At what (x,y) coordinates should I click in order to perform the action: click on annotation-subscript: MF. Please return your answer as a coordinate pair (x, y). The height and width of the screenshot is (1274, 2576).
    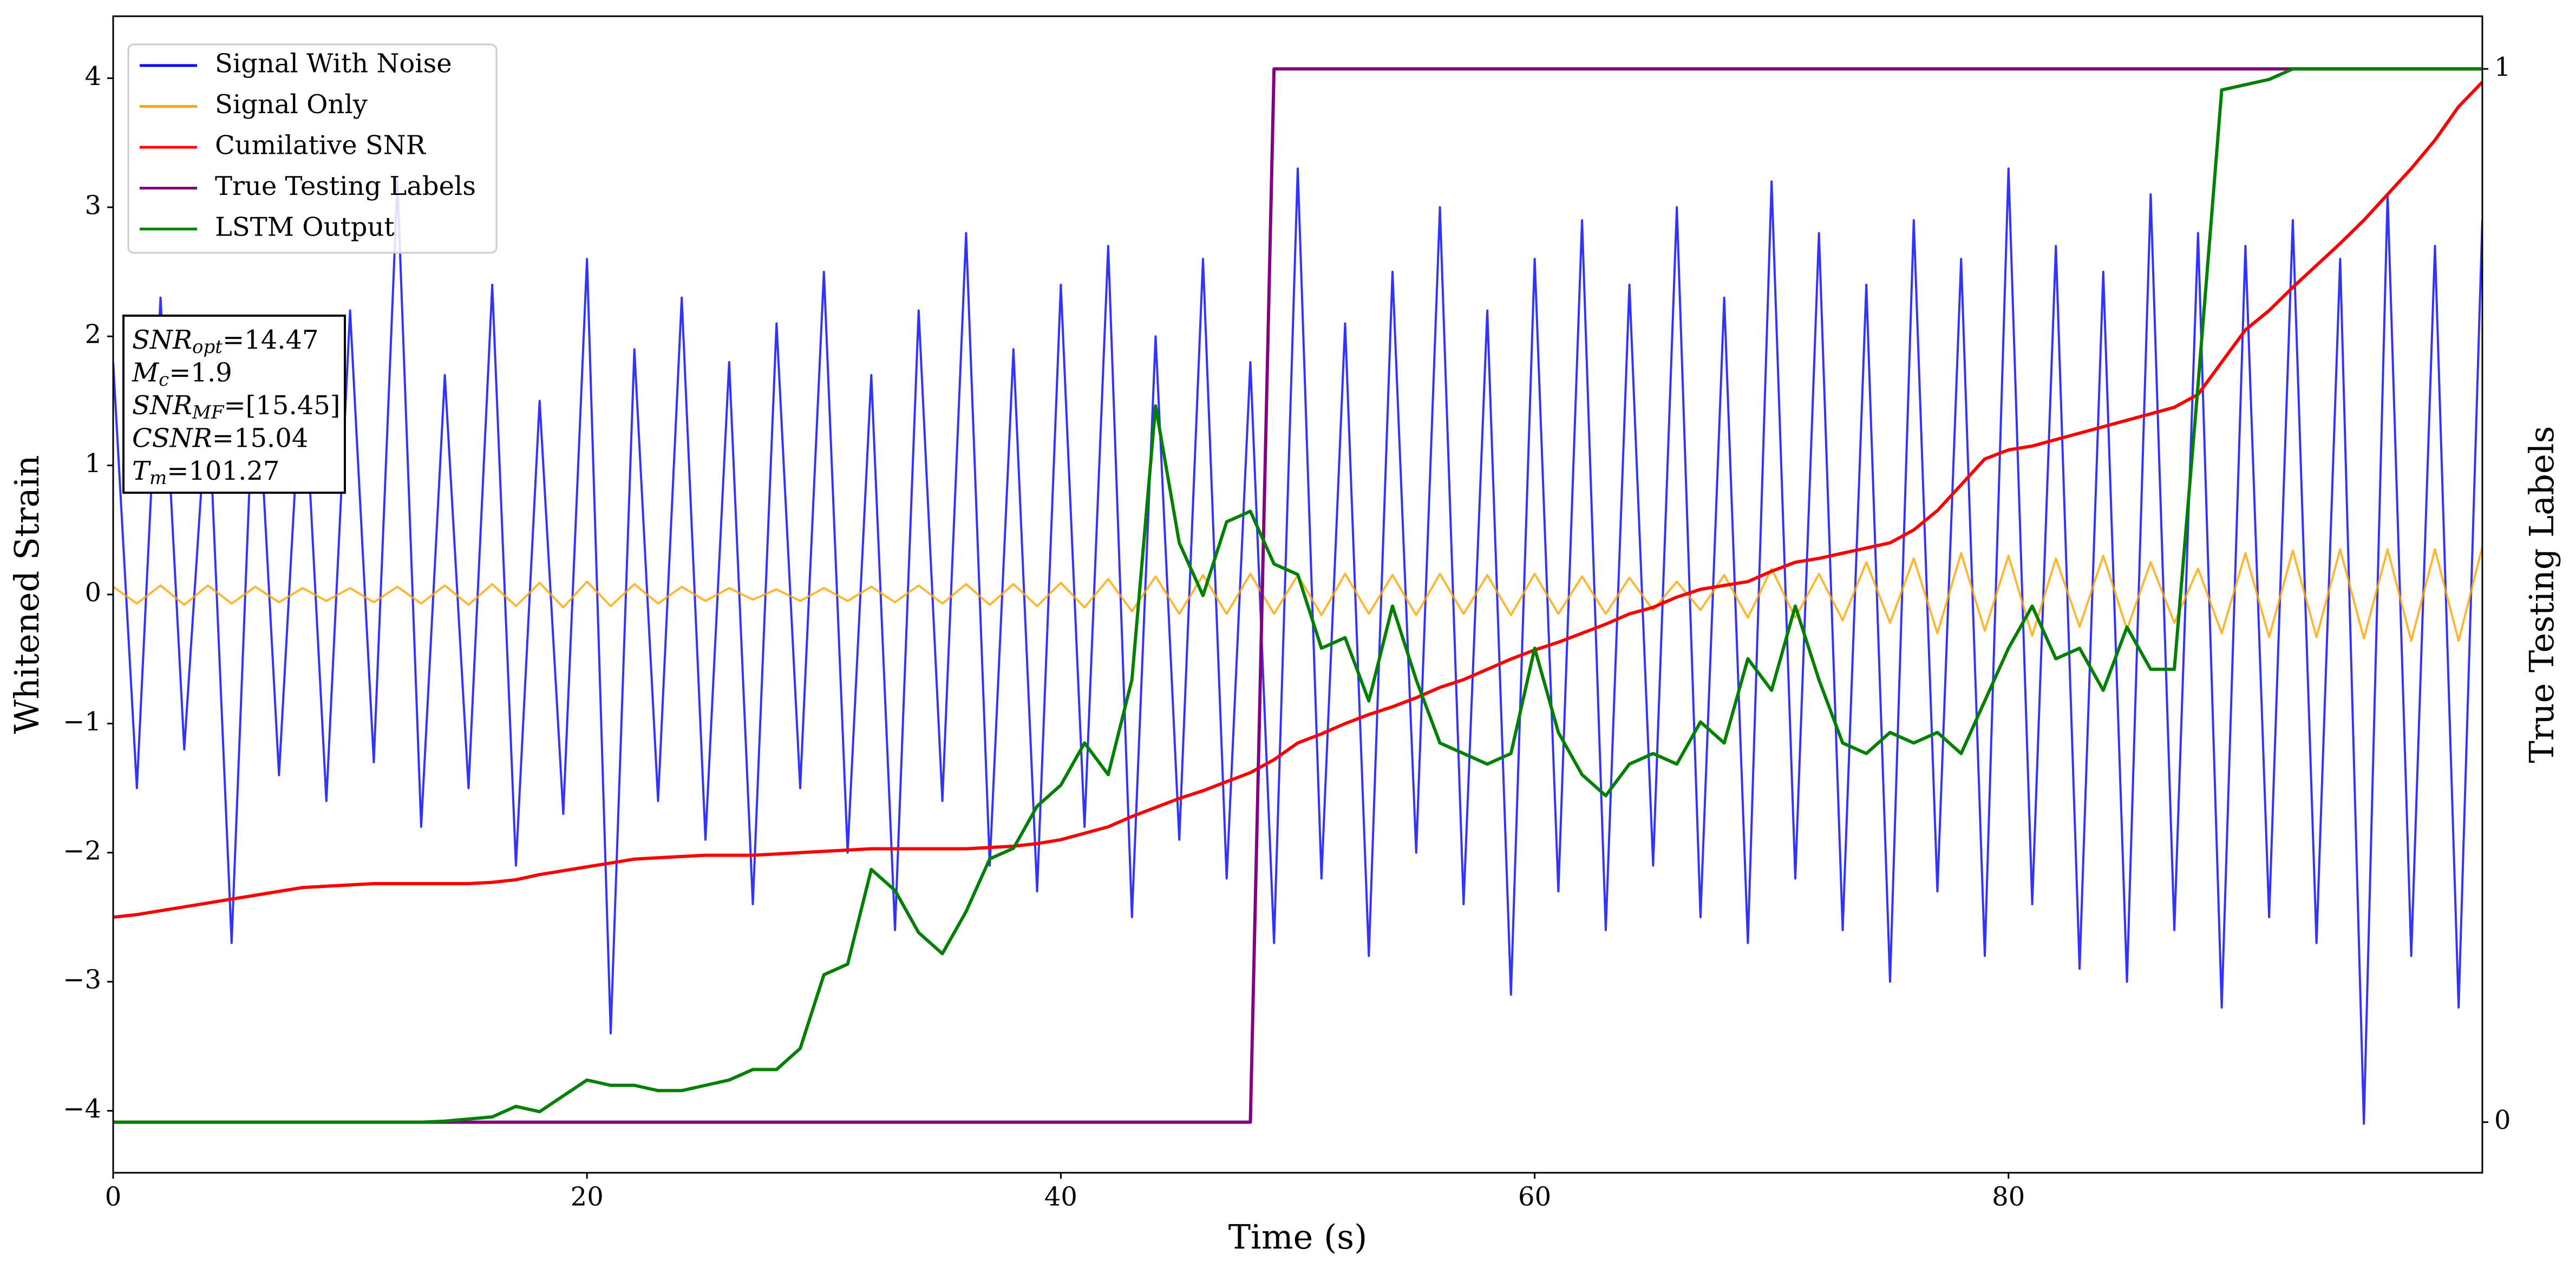
    Looking at the image, I should click on (208, 412).